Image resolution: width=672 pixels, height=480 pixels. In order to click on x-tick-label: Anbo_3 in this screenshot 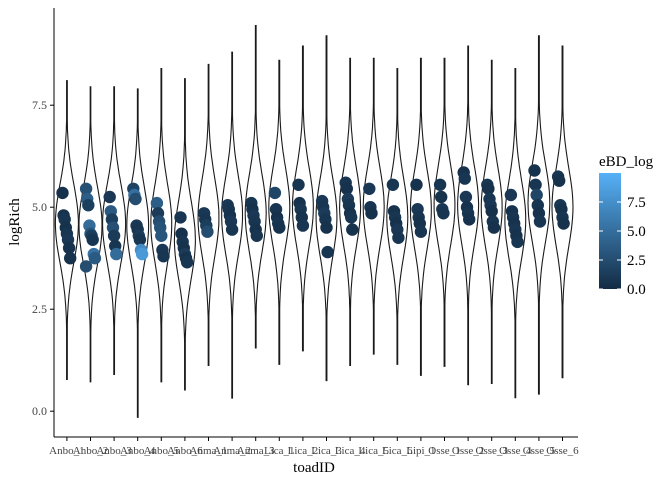, I will do `click(114, 451)`.